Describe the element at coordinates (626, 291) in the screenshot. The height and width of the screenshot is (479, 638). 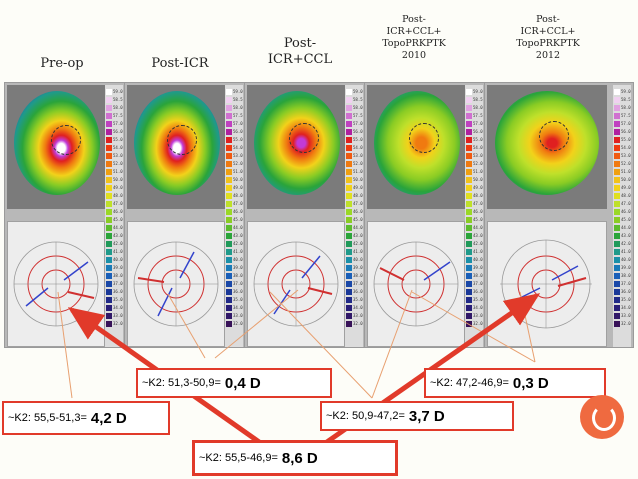
I see `scale-value: 36.0` at that location.